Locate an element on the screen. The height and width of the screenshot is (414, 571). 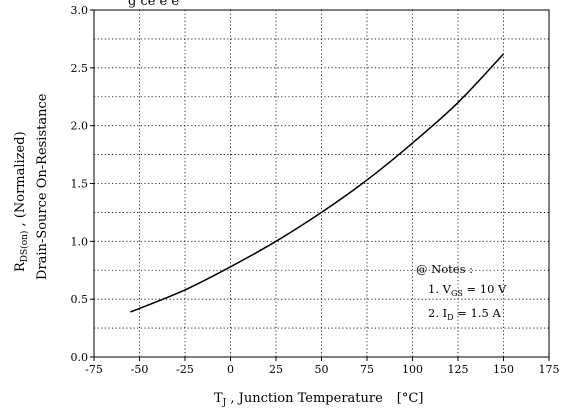
y-axis-label-line2: Drain-Source On-Resistance is located at coordinates (42, 186).